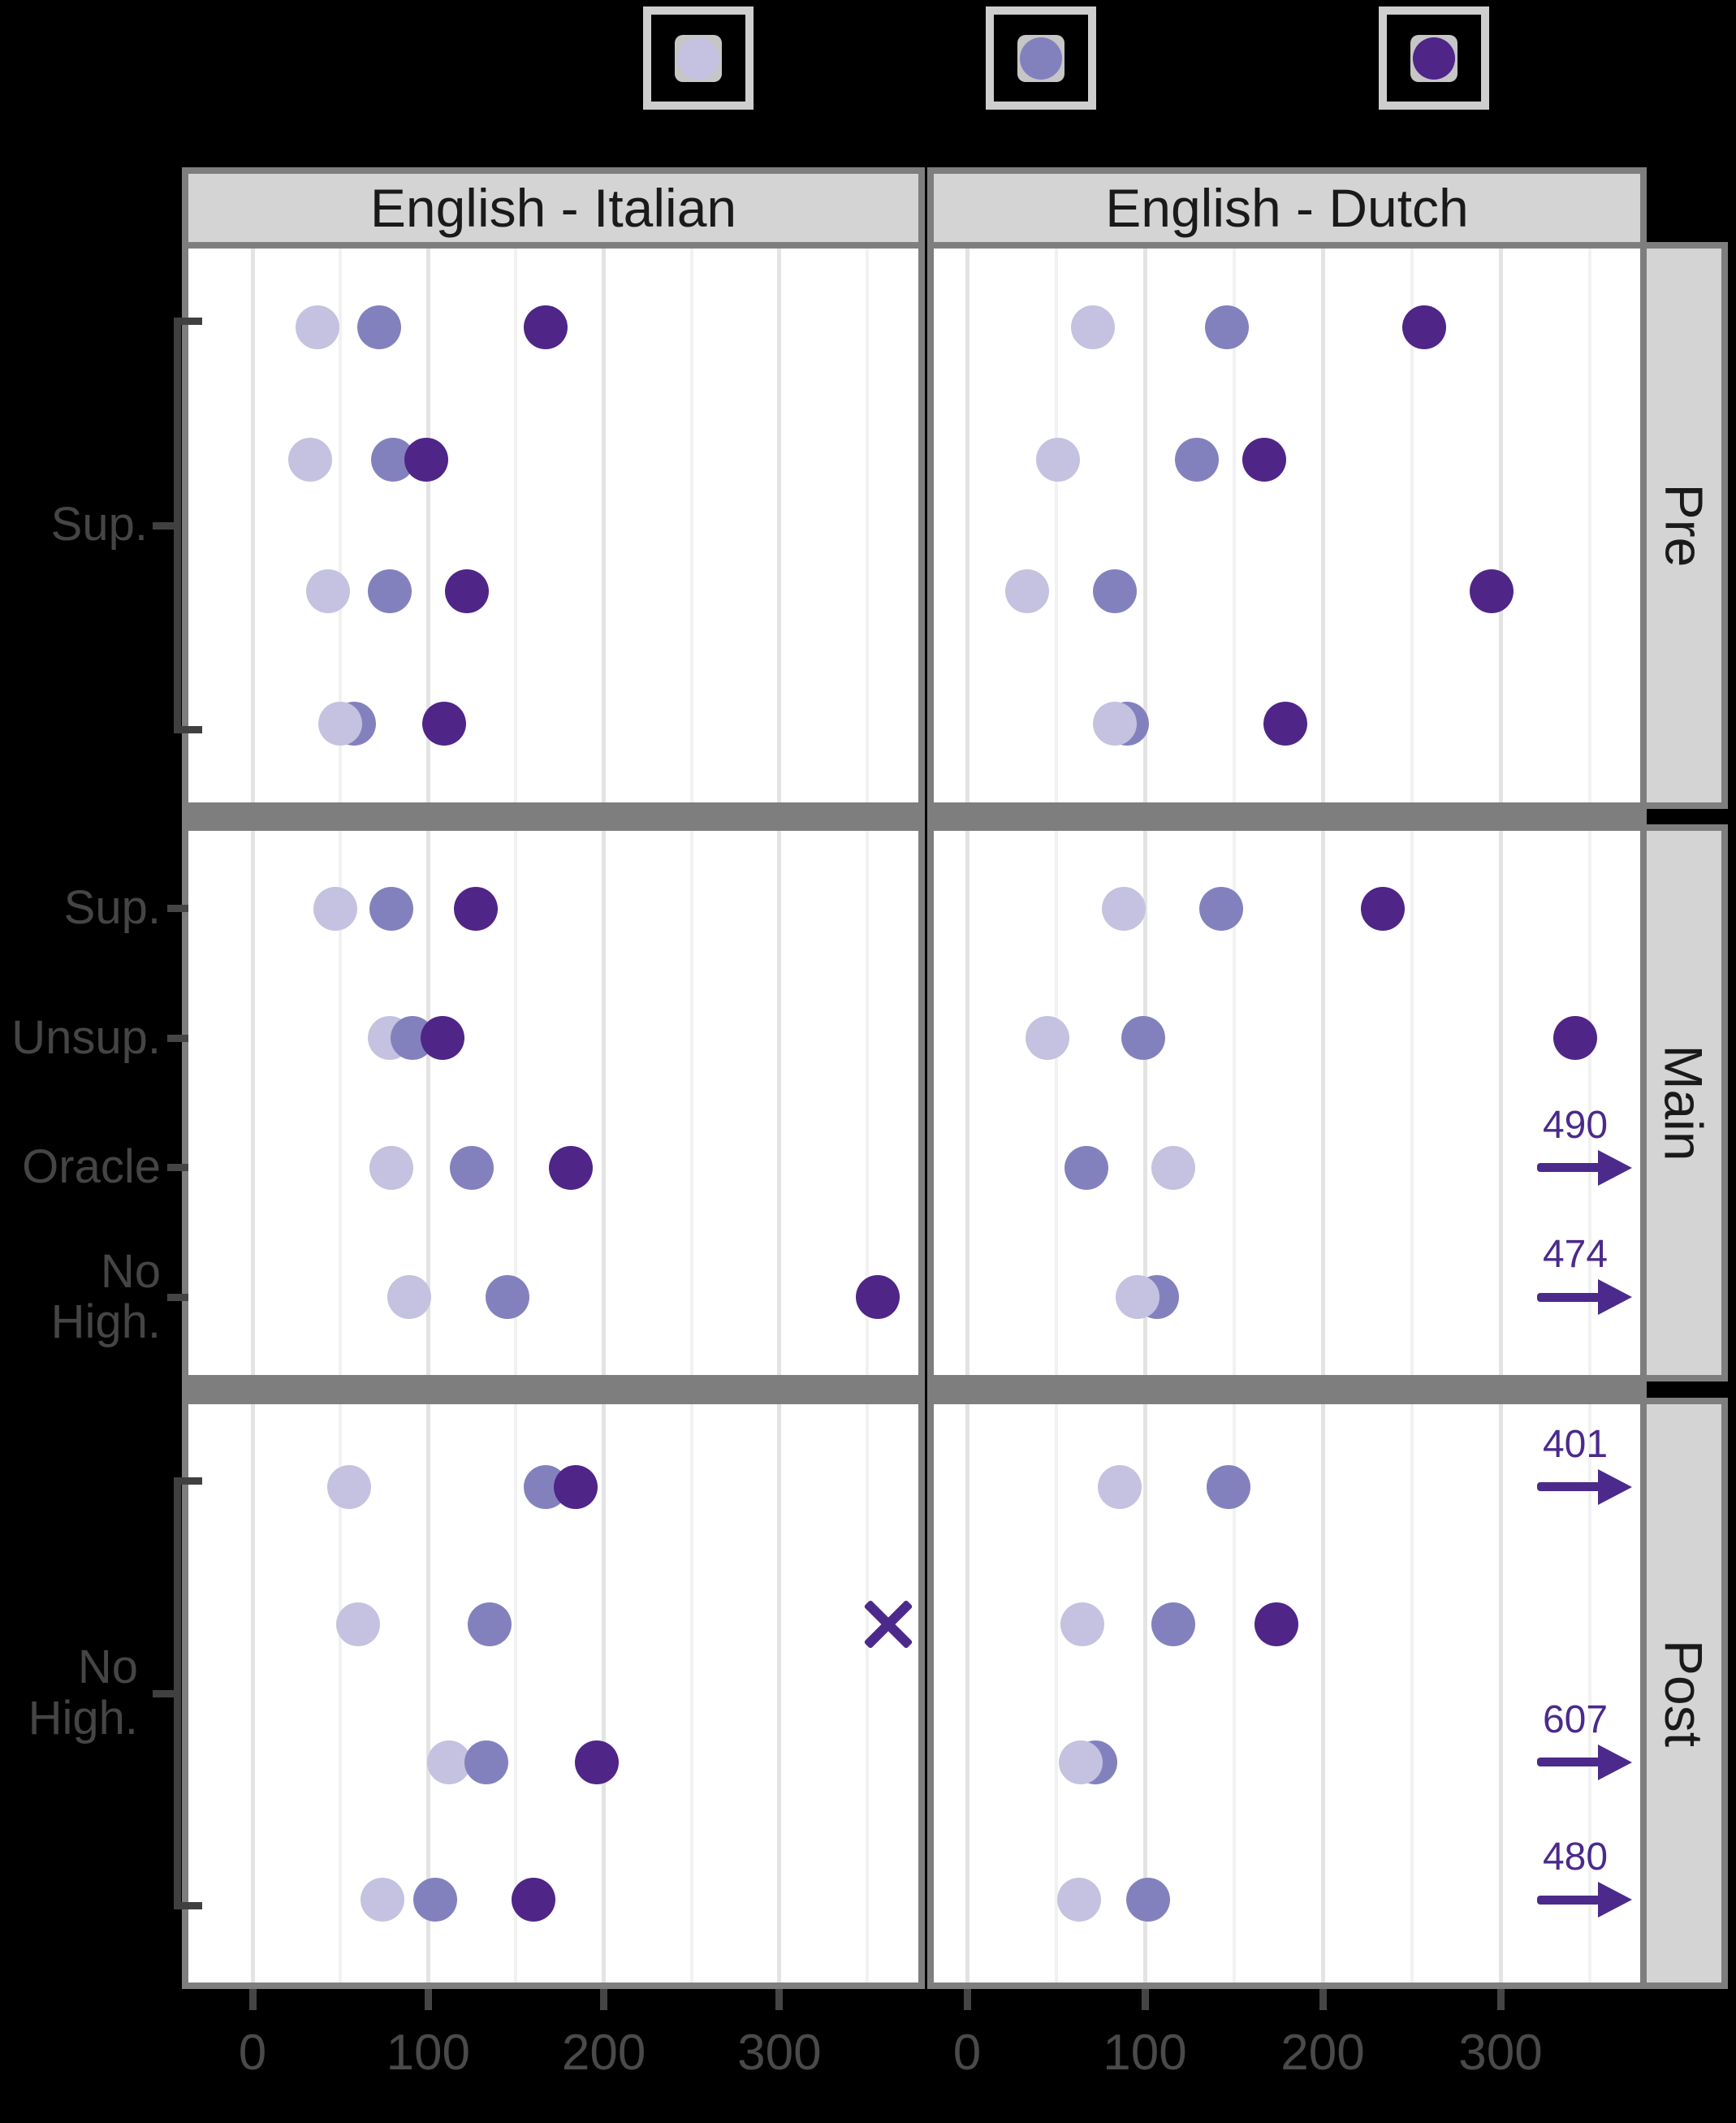 This screenshot has width=1736, height=2123. I want to click on x-axis-tick-label: 300, so click(779, 2053).